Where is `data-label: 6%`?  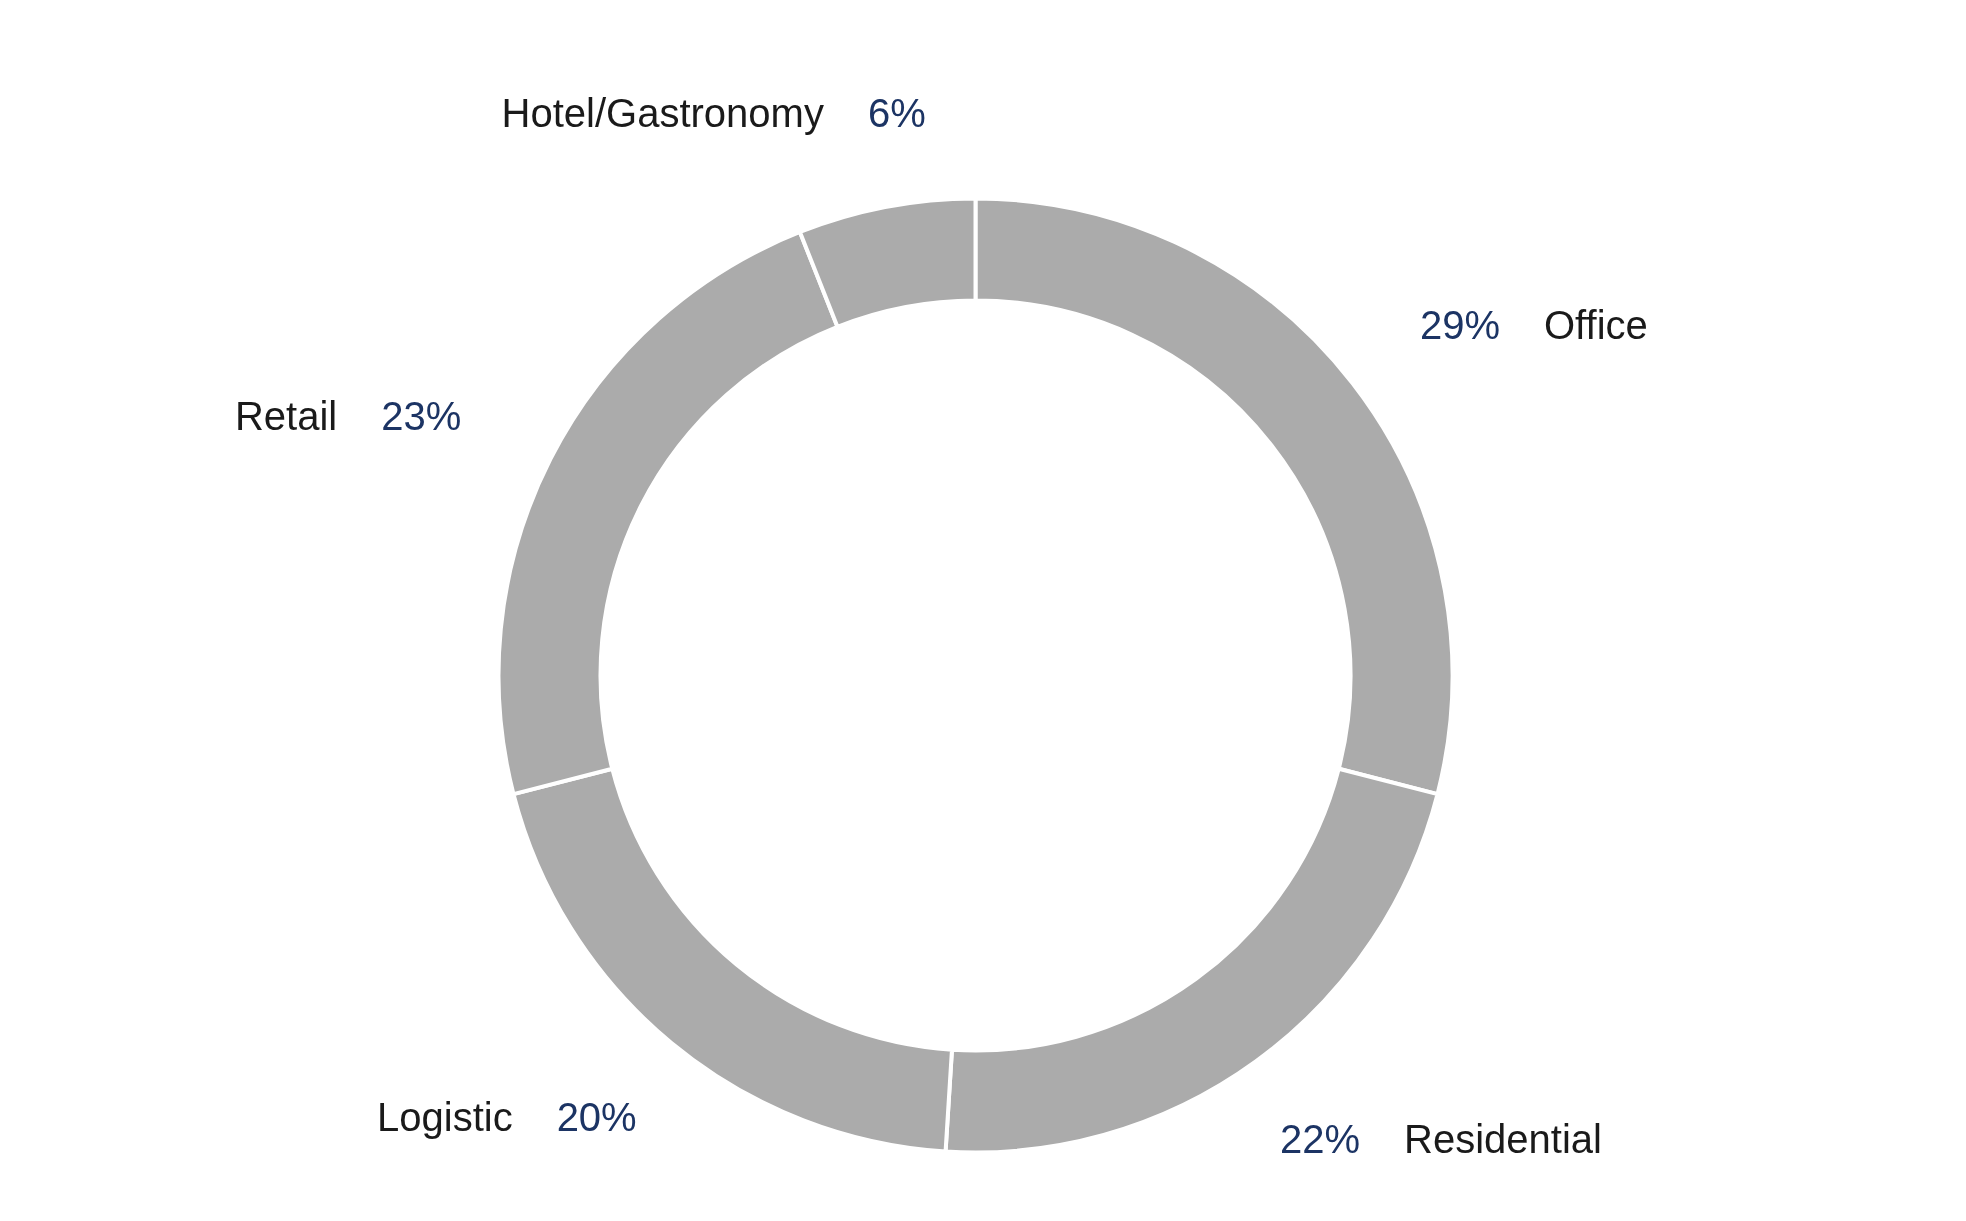 data-label: 6% is located at coordinates (896, 113).